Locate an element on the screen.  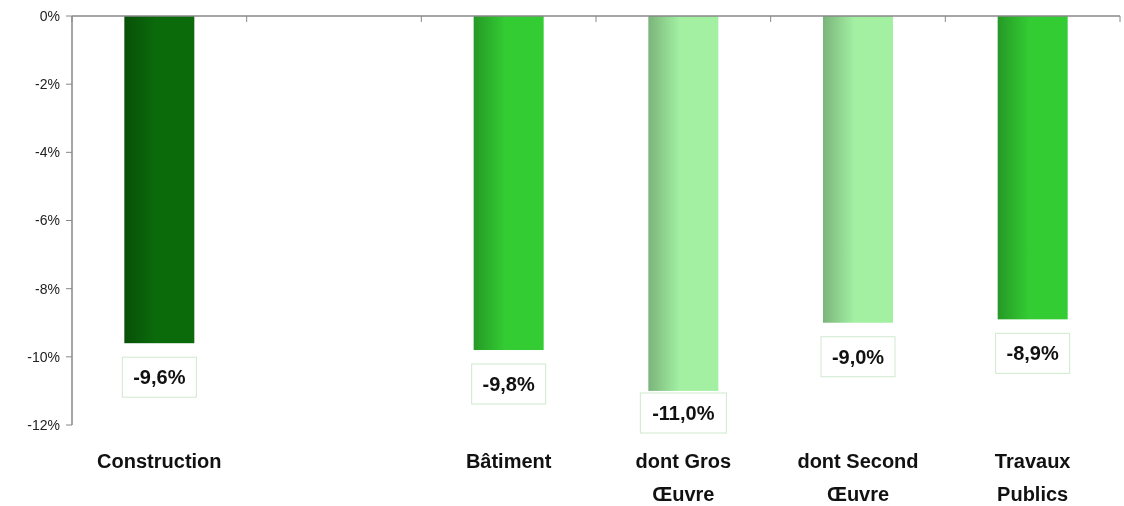
x-tick-label: Bâtiment is located at coordinates (508, 461).